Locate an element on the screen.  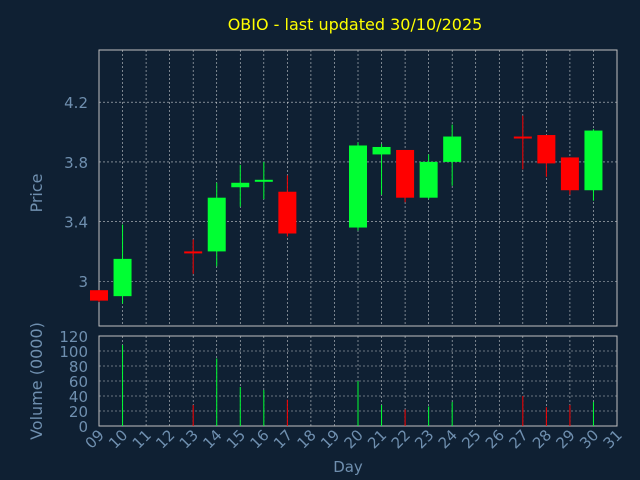
price-y-tick-label: 3 is located at coordinates (83, 282).